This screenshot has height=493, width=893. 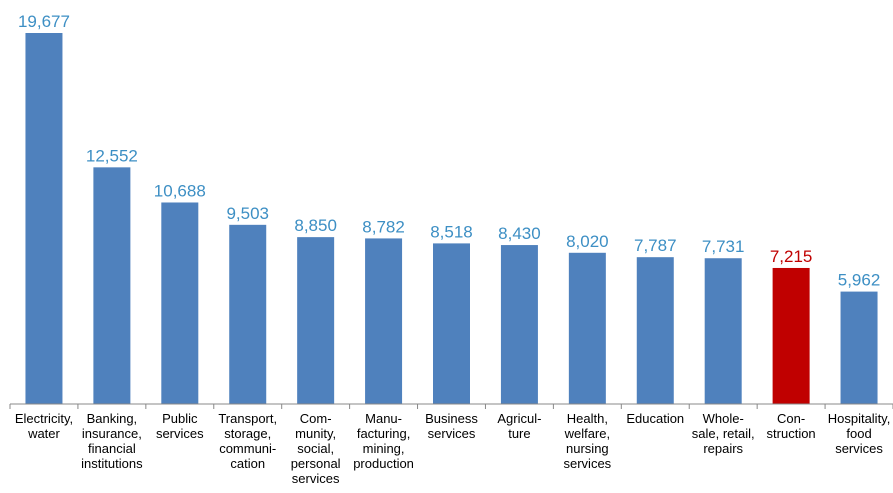 What do you see at coordinates (180, 190) in the screenshot?
I see `value-label: 10,688` at bounding box center [180, 190].